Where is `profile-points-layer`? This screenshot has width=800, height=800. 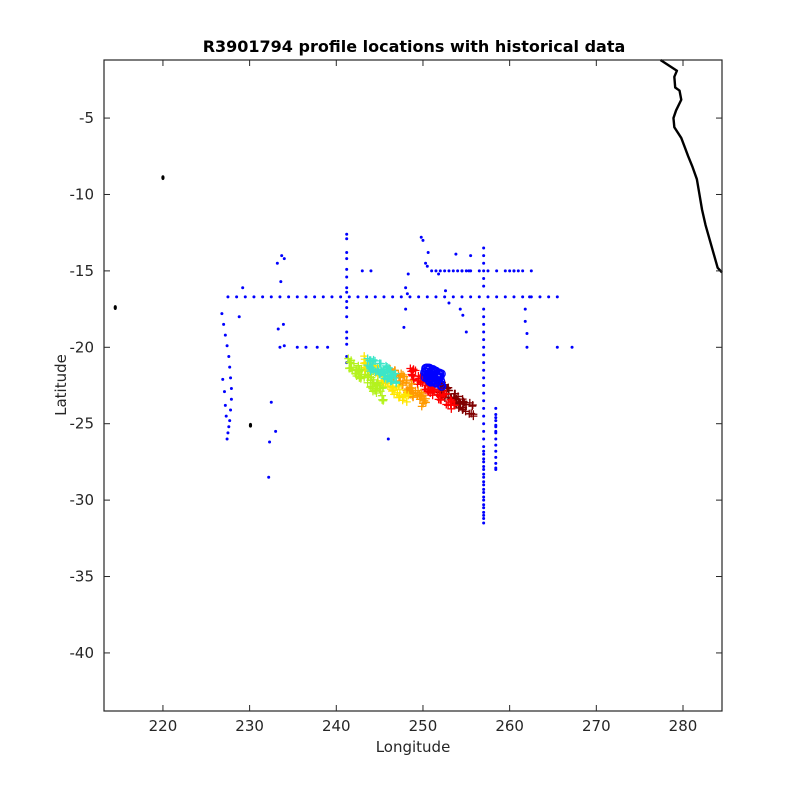
profile-points-layer is located at coordinates (411, 386).